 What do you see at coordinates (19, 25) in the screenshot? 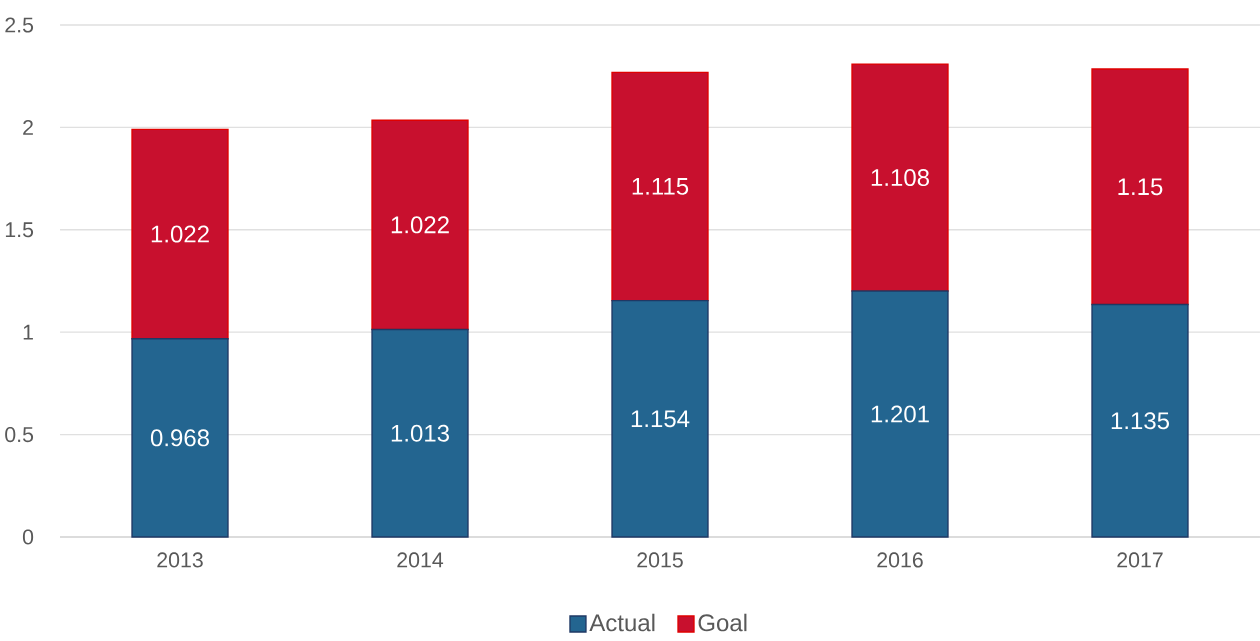
I see `y-tick-label: 2.5` at bounding box center [19, 25].